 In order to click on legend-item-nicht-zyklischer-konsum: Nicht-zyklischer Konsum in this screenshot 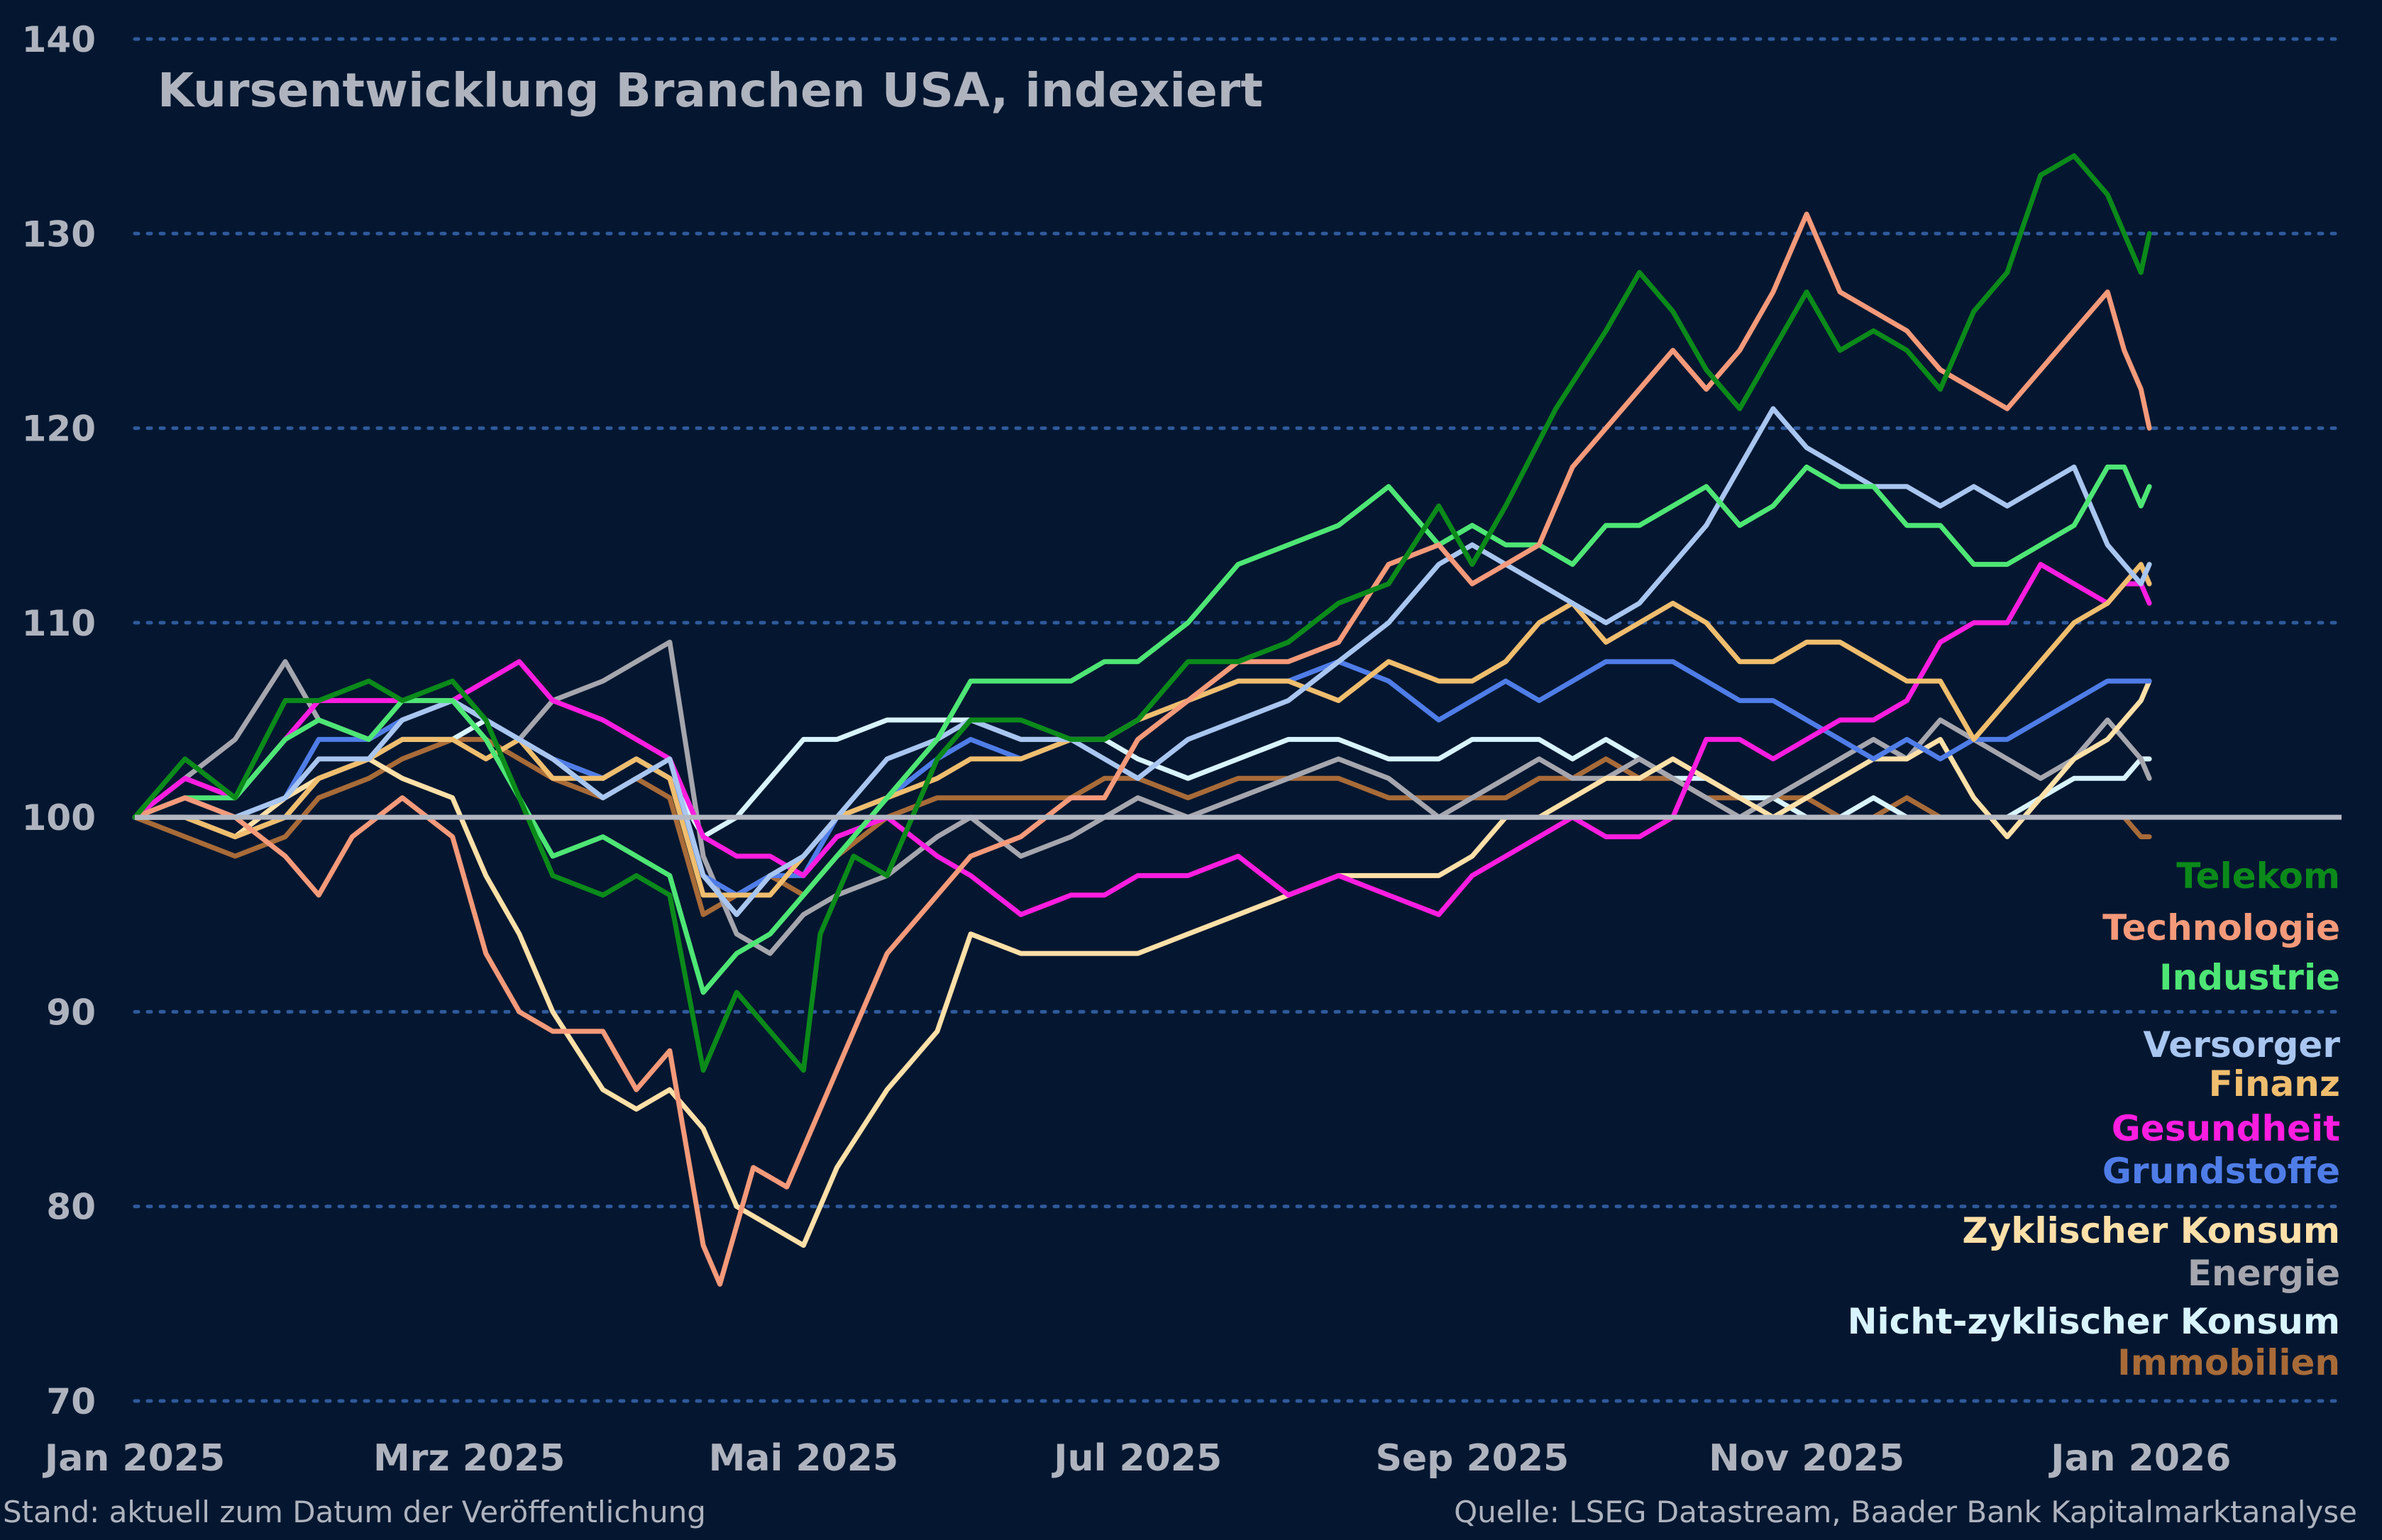, I will do `click(2094, 1321)`.